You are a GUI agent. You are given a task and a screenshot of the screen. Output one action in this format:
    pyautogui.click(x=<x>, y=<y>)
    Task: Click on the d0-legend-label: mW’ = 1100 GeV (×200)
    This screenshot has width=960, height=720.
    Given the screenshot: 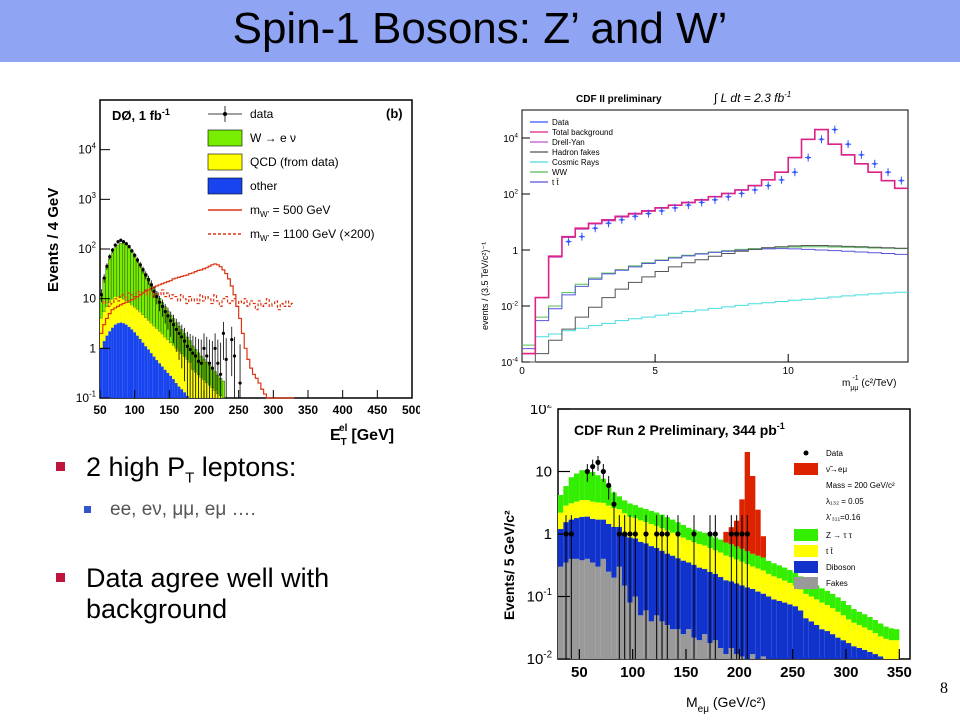 What is the action you would take?
    pyautogui.click(x=312, y=235)
    